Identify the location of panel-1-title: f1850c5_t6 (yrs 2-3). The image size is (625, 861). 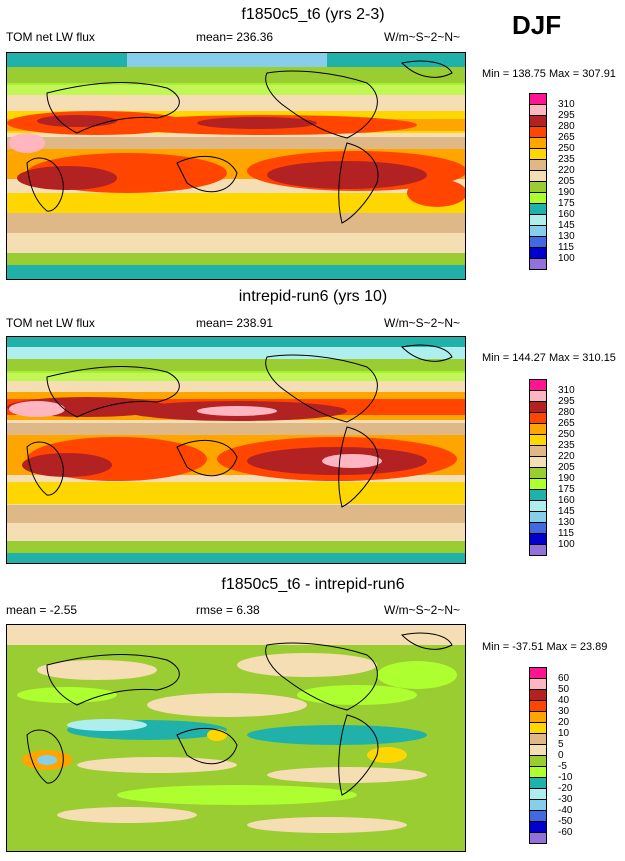
(313, 14).